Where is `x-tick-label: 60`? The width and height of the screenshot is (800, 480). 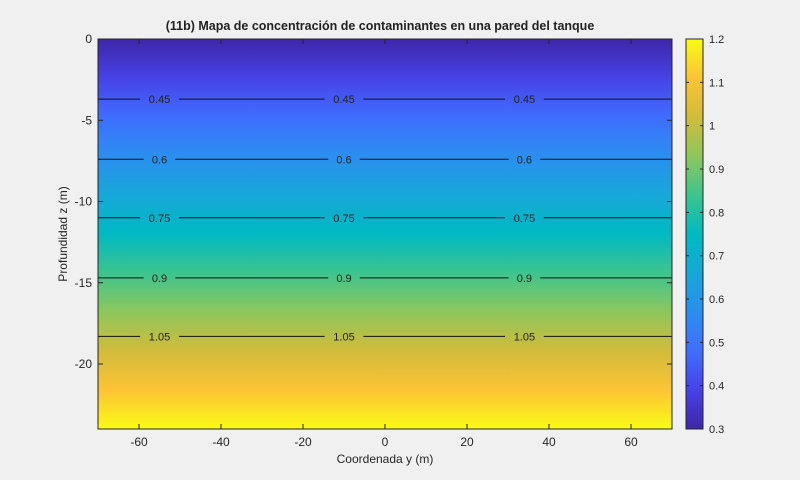
x-tick-label: 60 is located at coordinates (631, 442).